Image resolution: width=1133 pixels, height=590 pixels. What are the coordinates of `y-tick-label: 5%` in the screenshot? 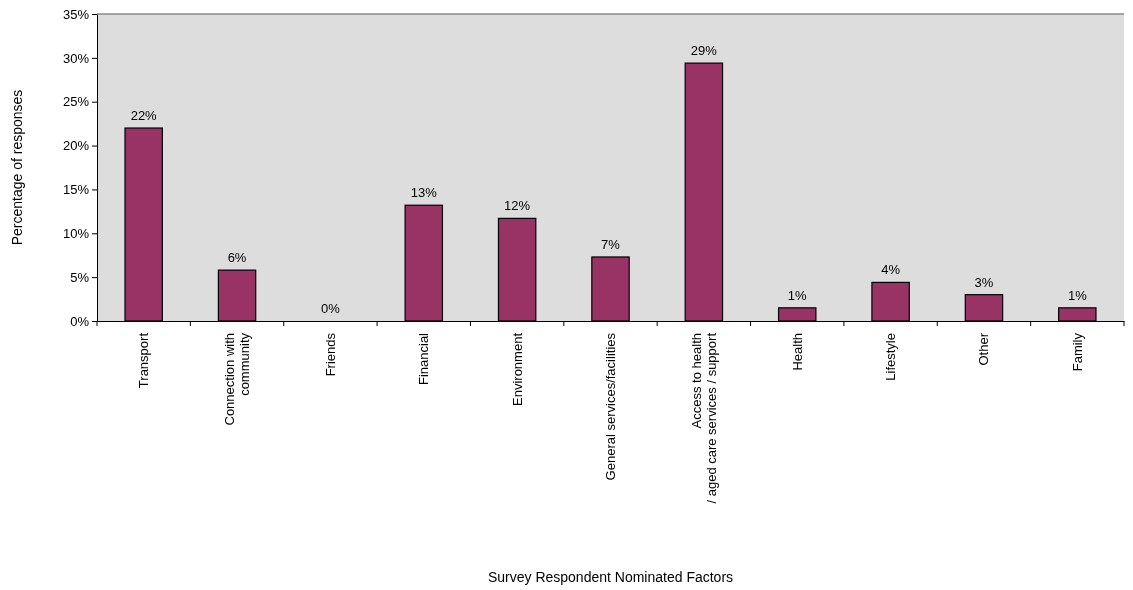 It's located at (80, 277).